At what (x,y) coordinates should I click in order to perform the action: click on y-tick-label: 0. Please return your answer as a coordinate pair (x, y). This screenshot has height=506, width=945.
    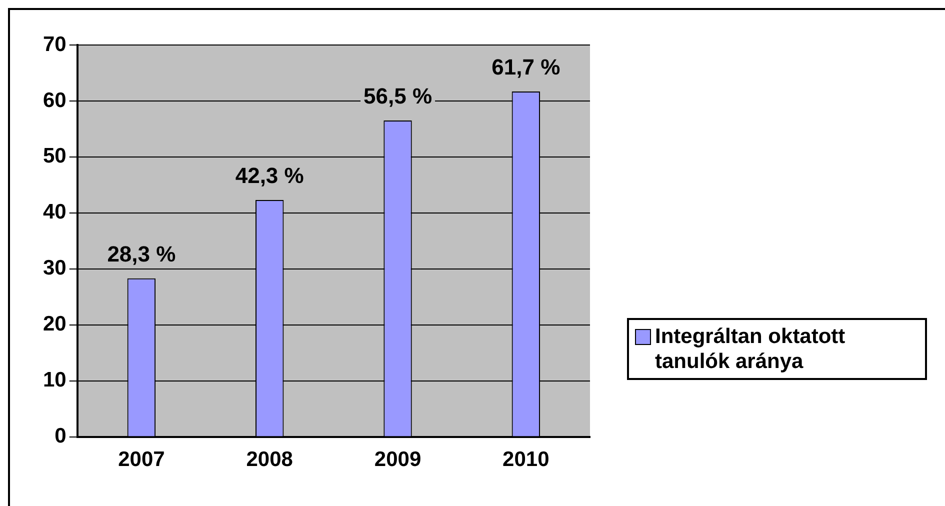
    Looking at the image, I should click on (60, 436).